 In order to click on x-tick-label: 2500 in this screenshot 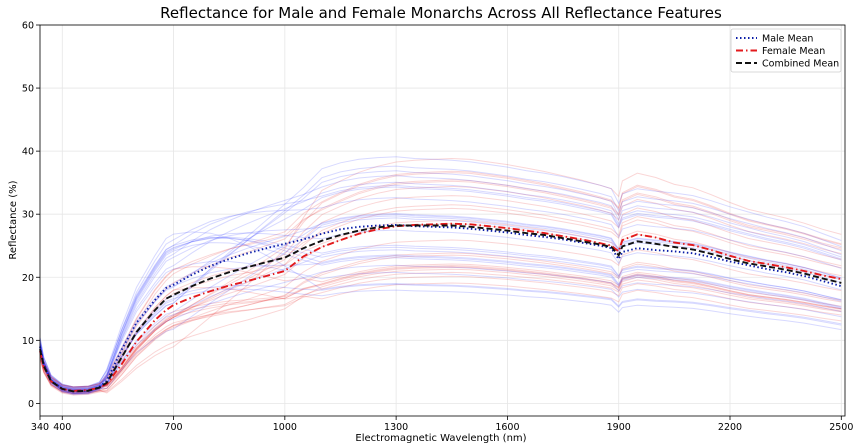, I will do `click(841, 427)`.